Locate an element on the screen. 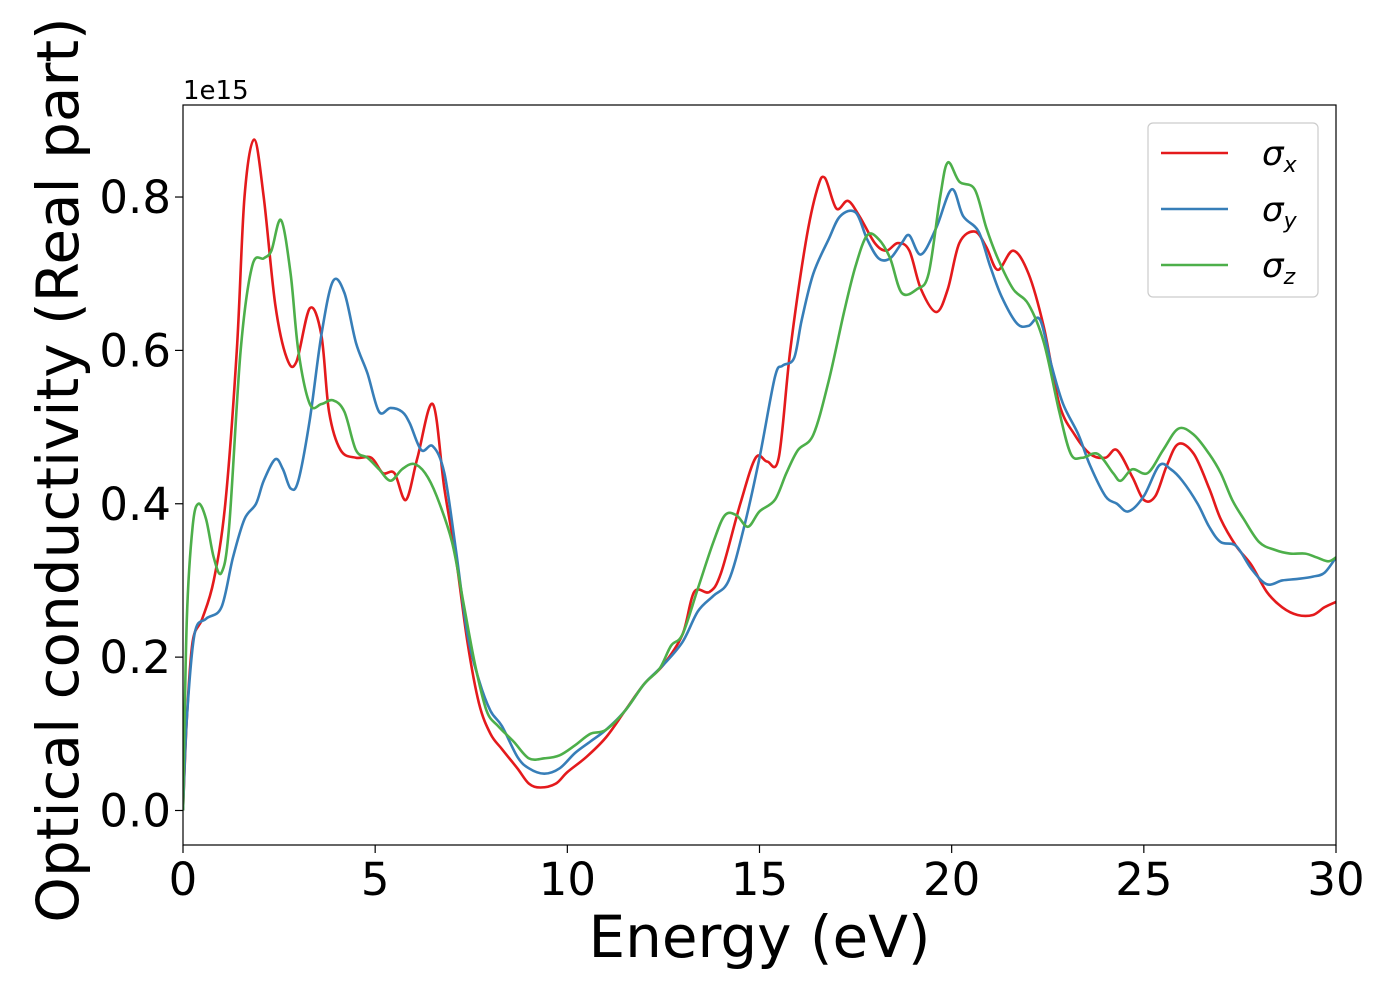 The width and height of the screenshot is (1400, 1000). y-tick-label: 0.0 is located at coordinates (135, 810).